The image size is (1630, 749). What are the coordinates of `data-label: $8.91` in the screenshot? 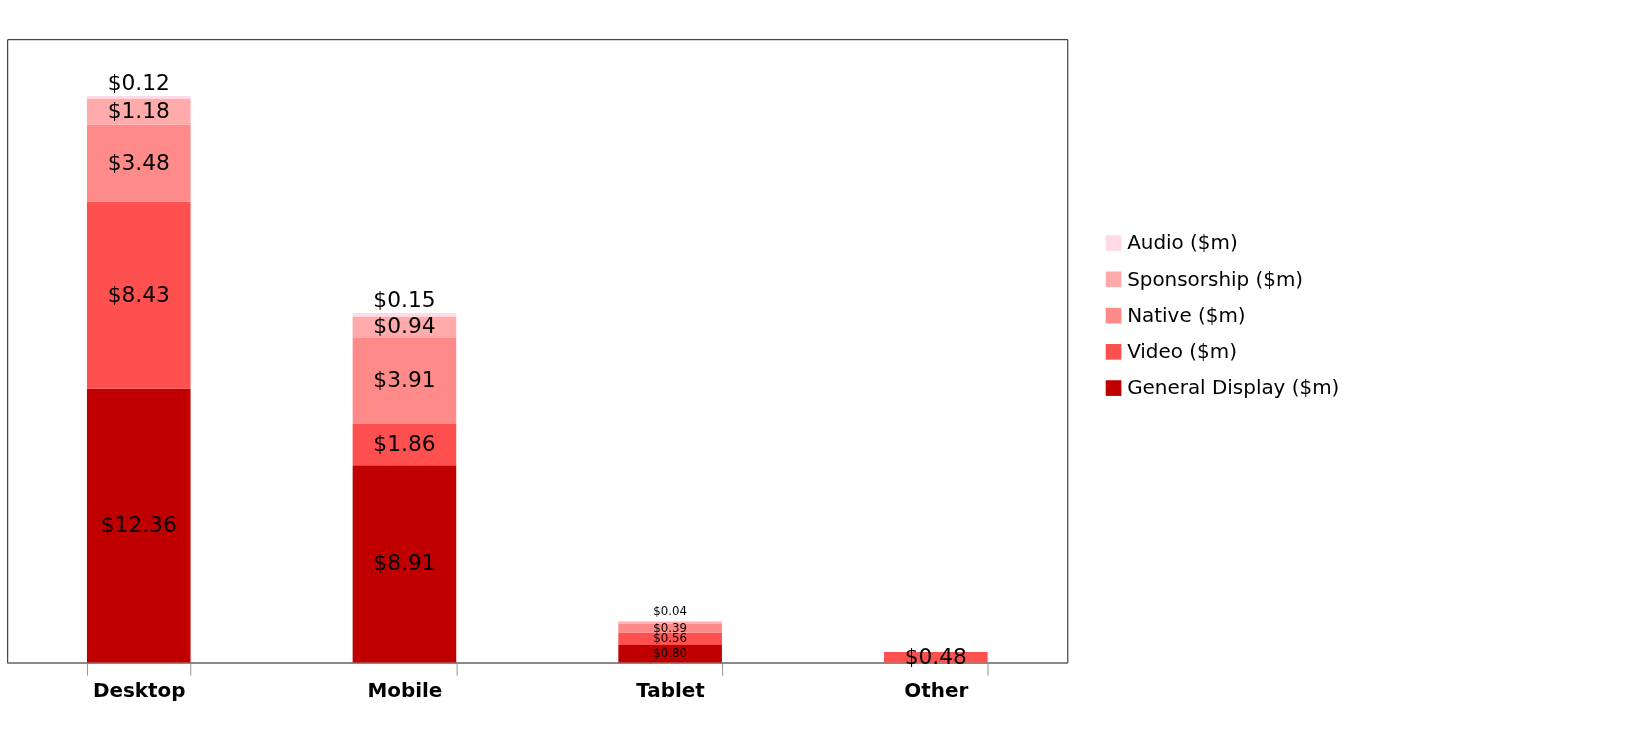 It's located at (404, 563).